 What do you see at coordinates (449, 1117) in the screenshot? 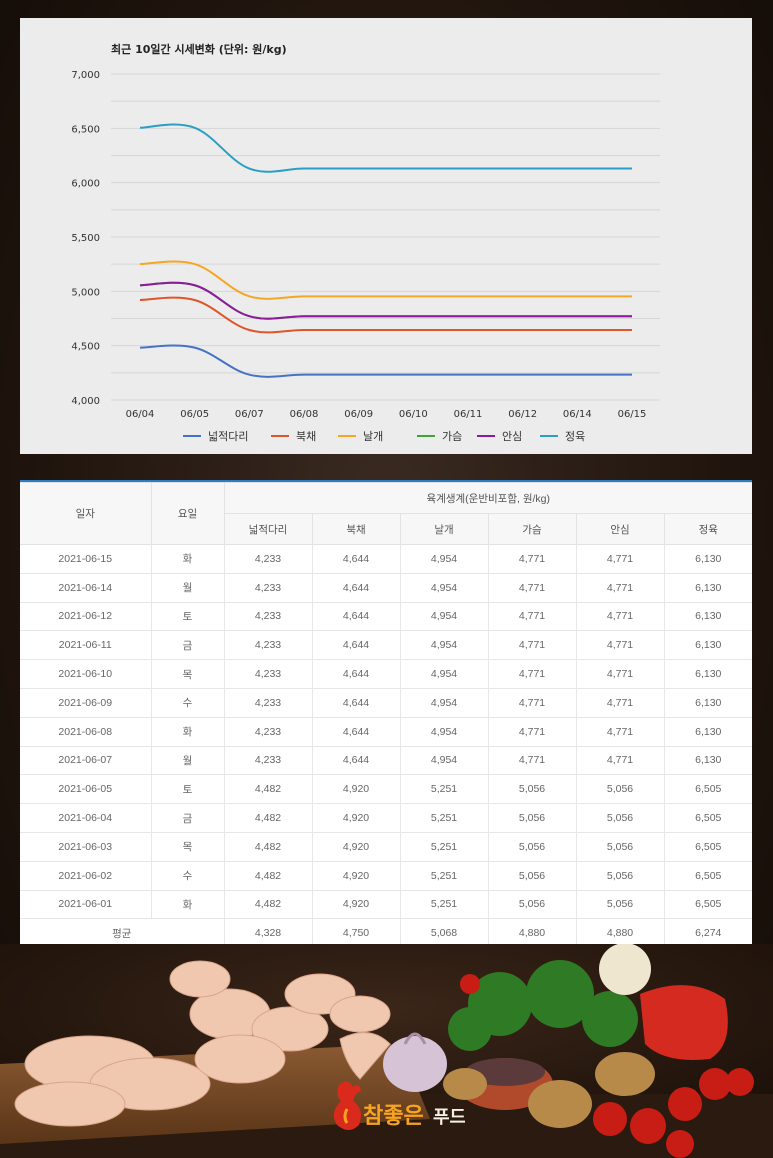
I see `svg-text: 푸드` at bounding box center [449, 1117].